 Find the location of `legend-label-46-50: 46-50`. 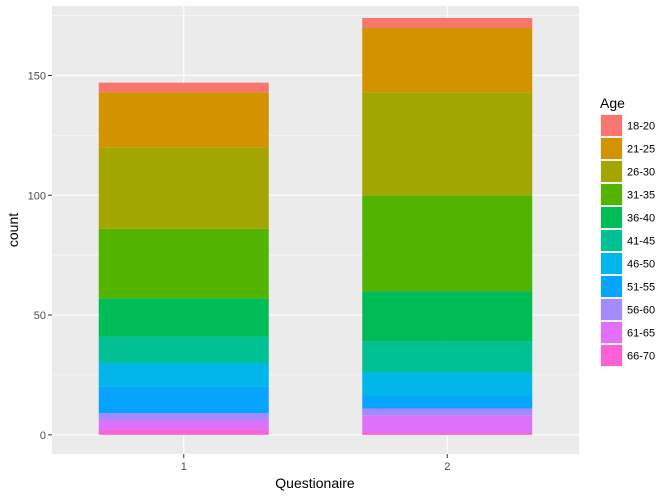

legend-label-46-50: 46-50 is located at coordinates (641, 265).